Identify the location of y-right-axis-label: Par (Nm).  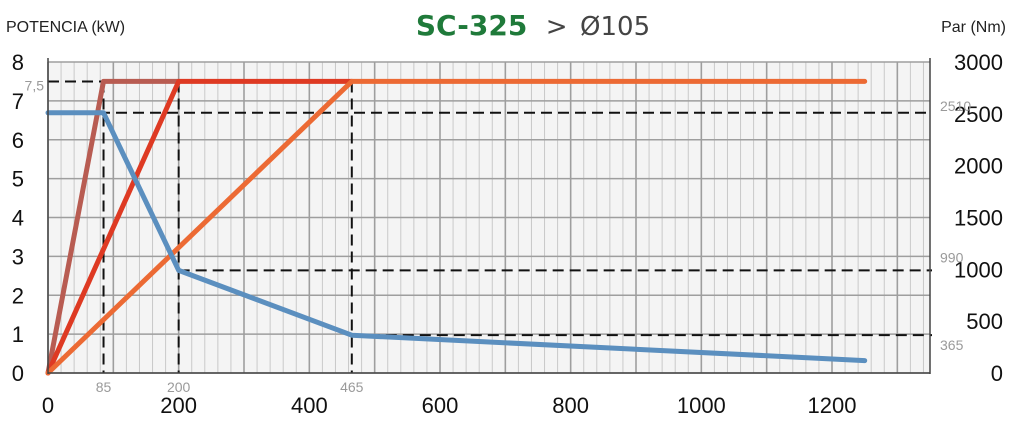
(973, 27).